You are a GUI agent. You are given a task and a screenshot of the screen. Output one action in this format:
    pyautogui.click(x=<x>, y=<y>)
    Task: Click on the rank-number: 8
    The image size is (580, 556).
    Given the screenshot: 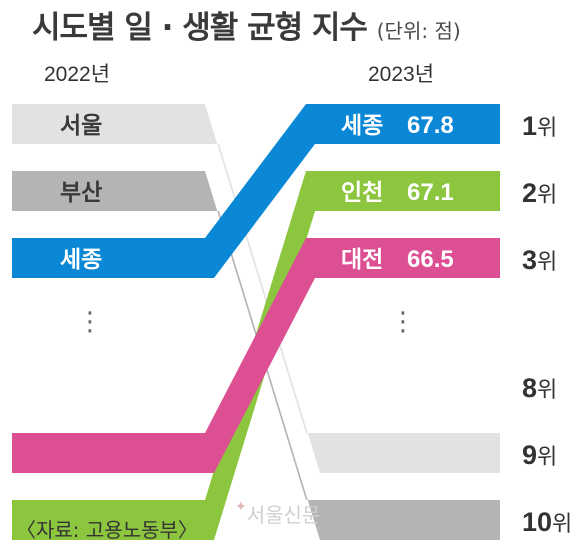 What is the action you would take?
    pyautogui.click(x=529, y=388)
    